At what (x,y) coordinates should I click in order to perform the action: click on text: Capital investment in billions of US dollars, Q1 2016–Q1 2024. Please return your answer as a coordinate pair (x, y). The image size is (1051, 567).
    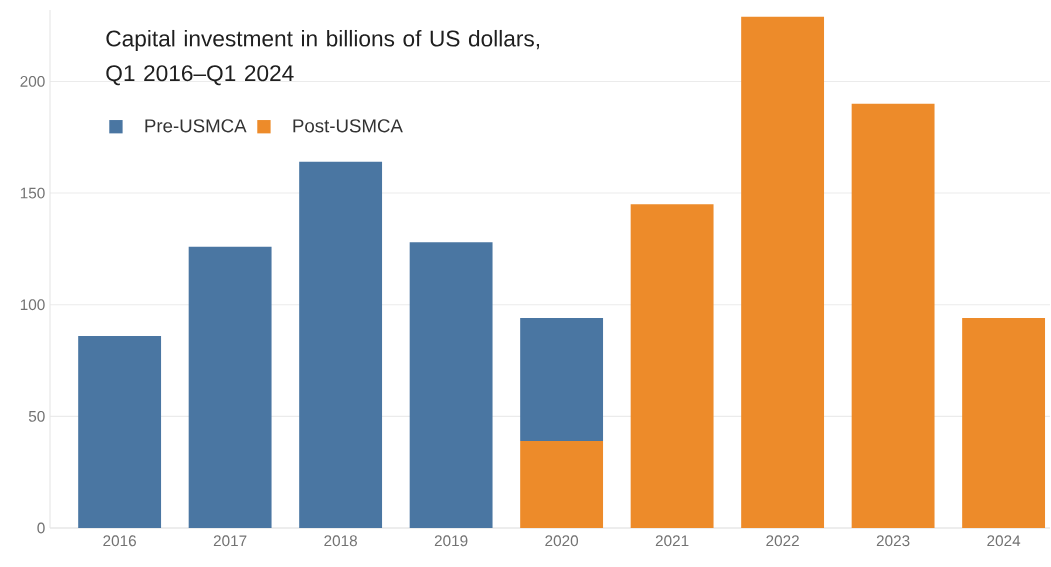
    Looking at the image, I should click on (323, 57).